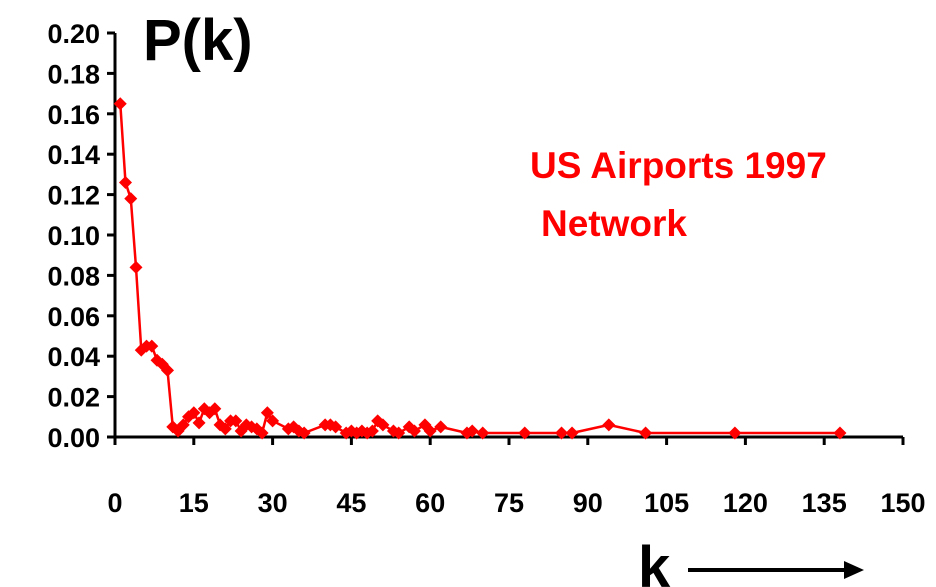 The height and width of the screenshot is (587, 936). I want to click on y-tick-label: 0.06, so click(73, 317).